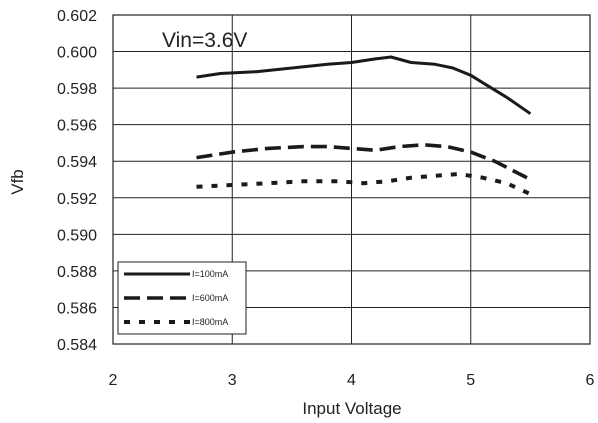  I want to click on y-tick-label: 0.600, so click(77, 53).